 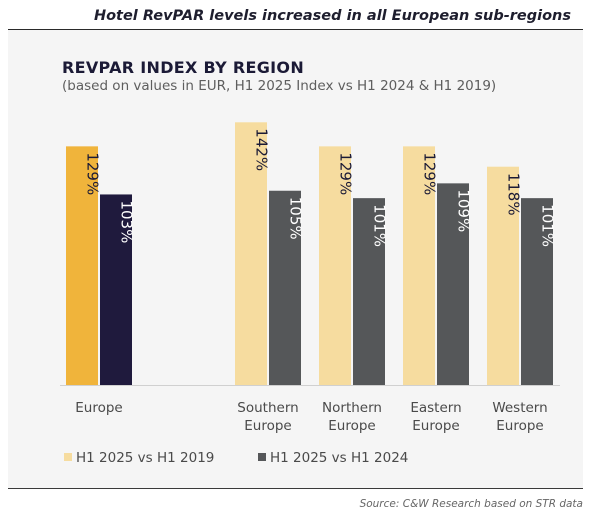 What do you see at coordinates (92, 173) in the screenshot?
I see `value-label-europe-series-1: 129%` at bounding box center [92, 173].